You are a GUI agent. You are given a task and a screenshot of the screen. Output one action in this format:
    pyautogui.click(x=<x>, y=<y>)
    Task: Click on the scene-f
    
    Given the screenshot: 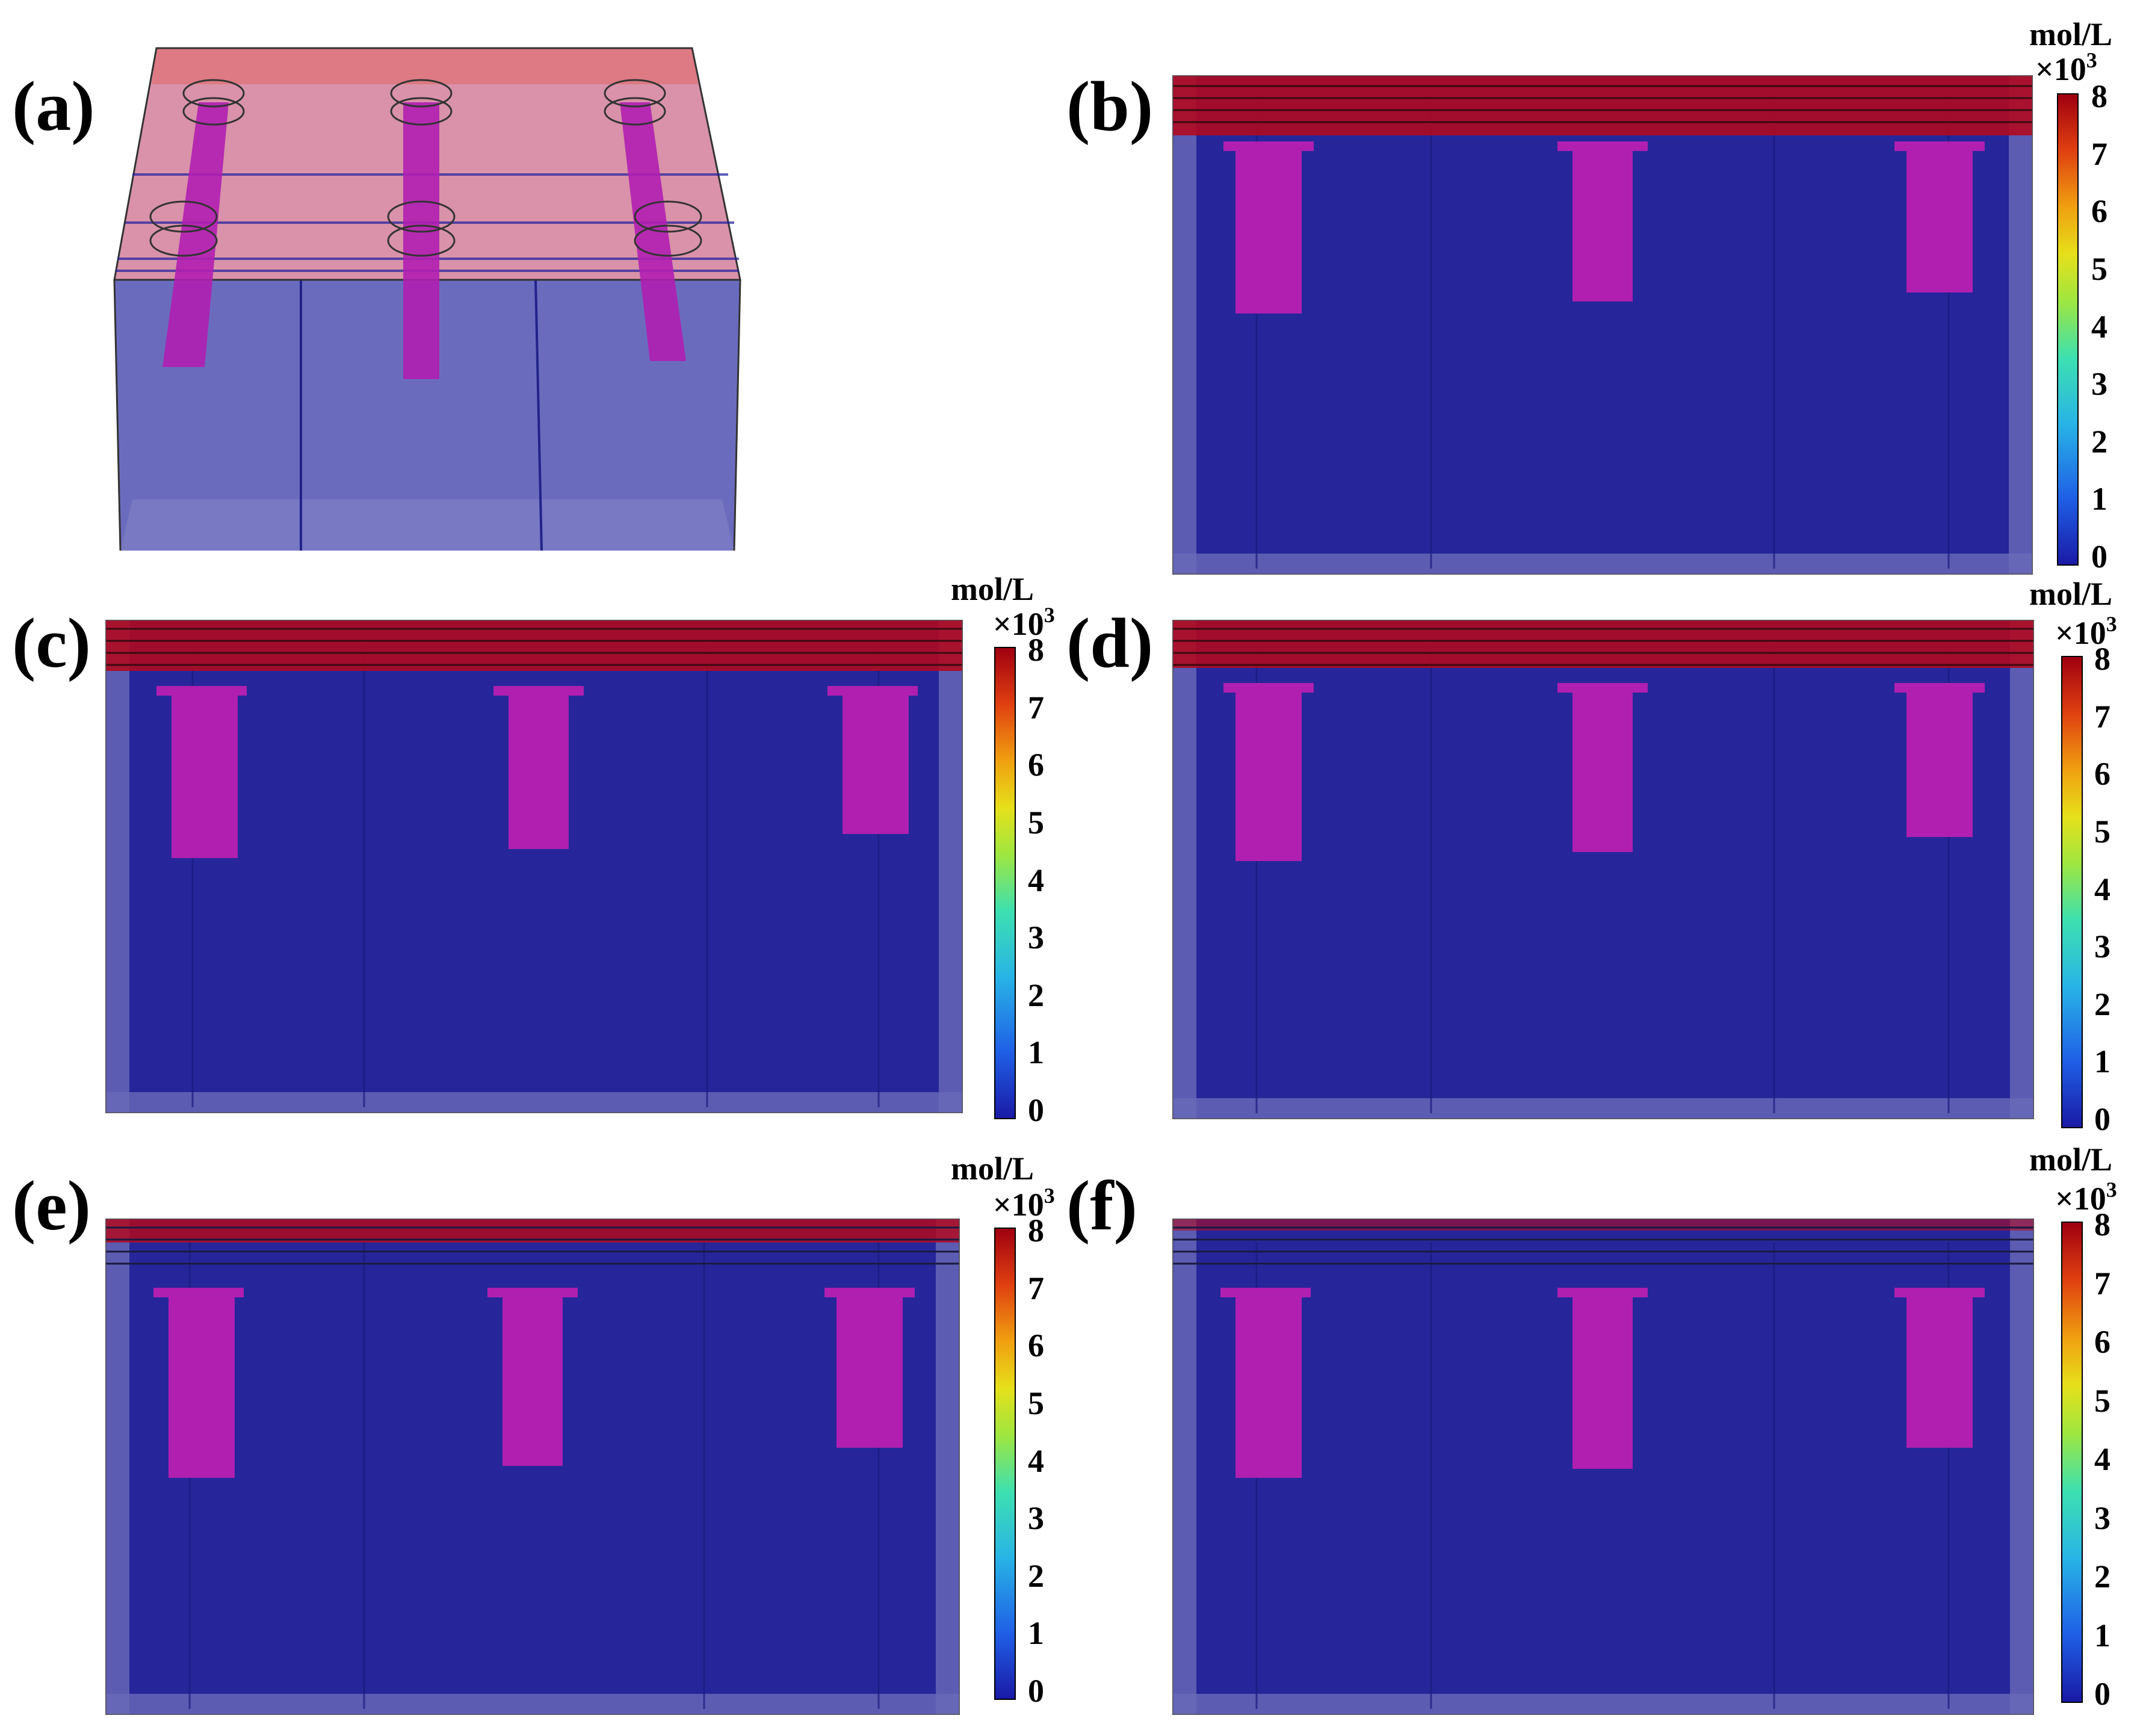 What is the action you would take?
    pyautogui.click(x=1603, y=1467)
    